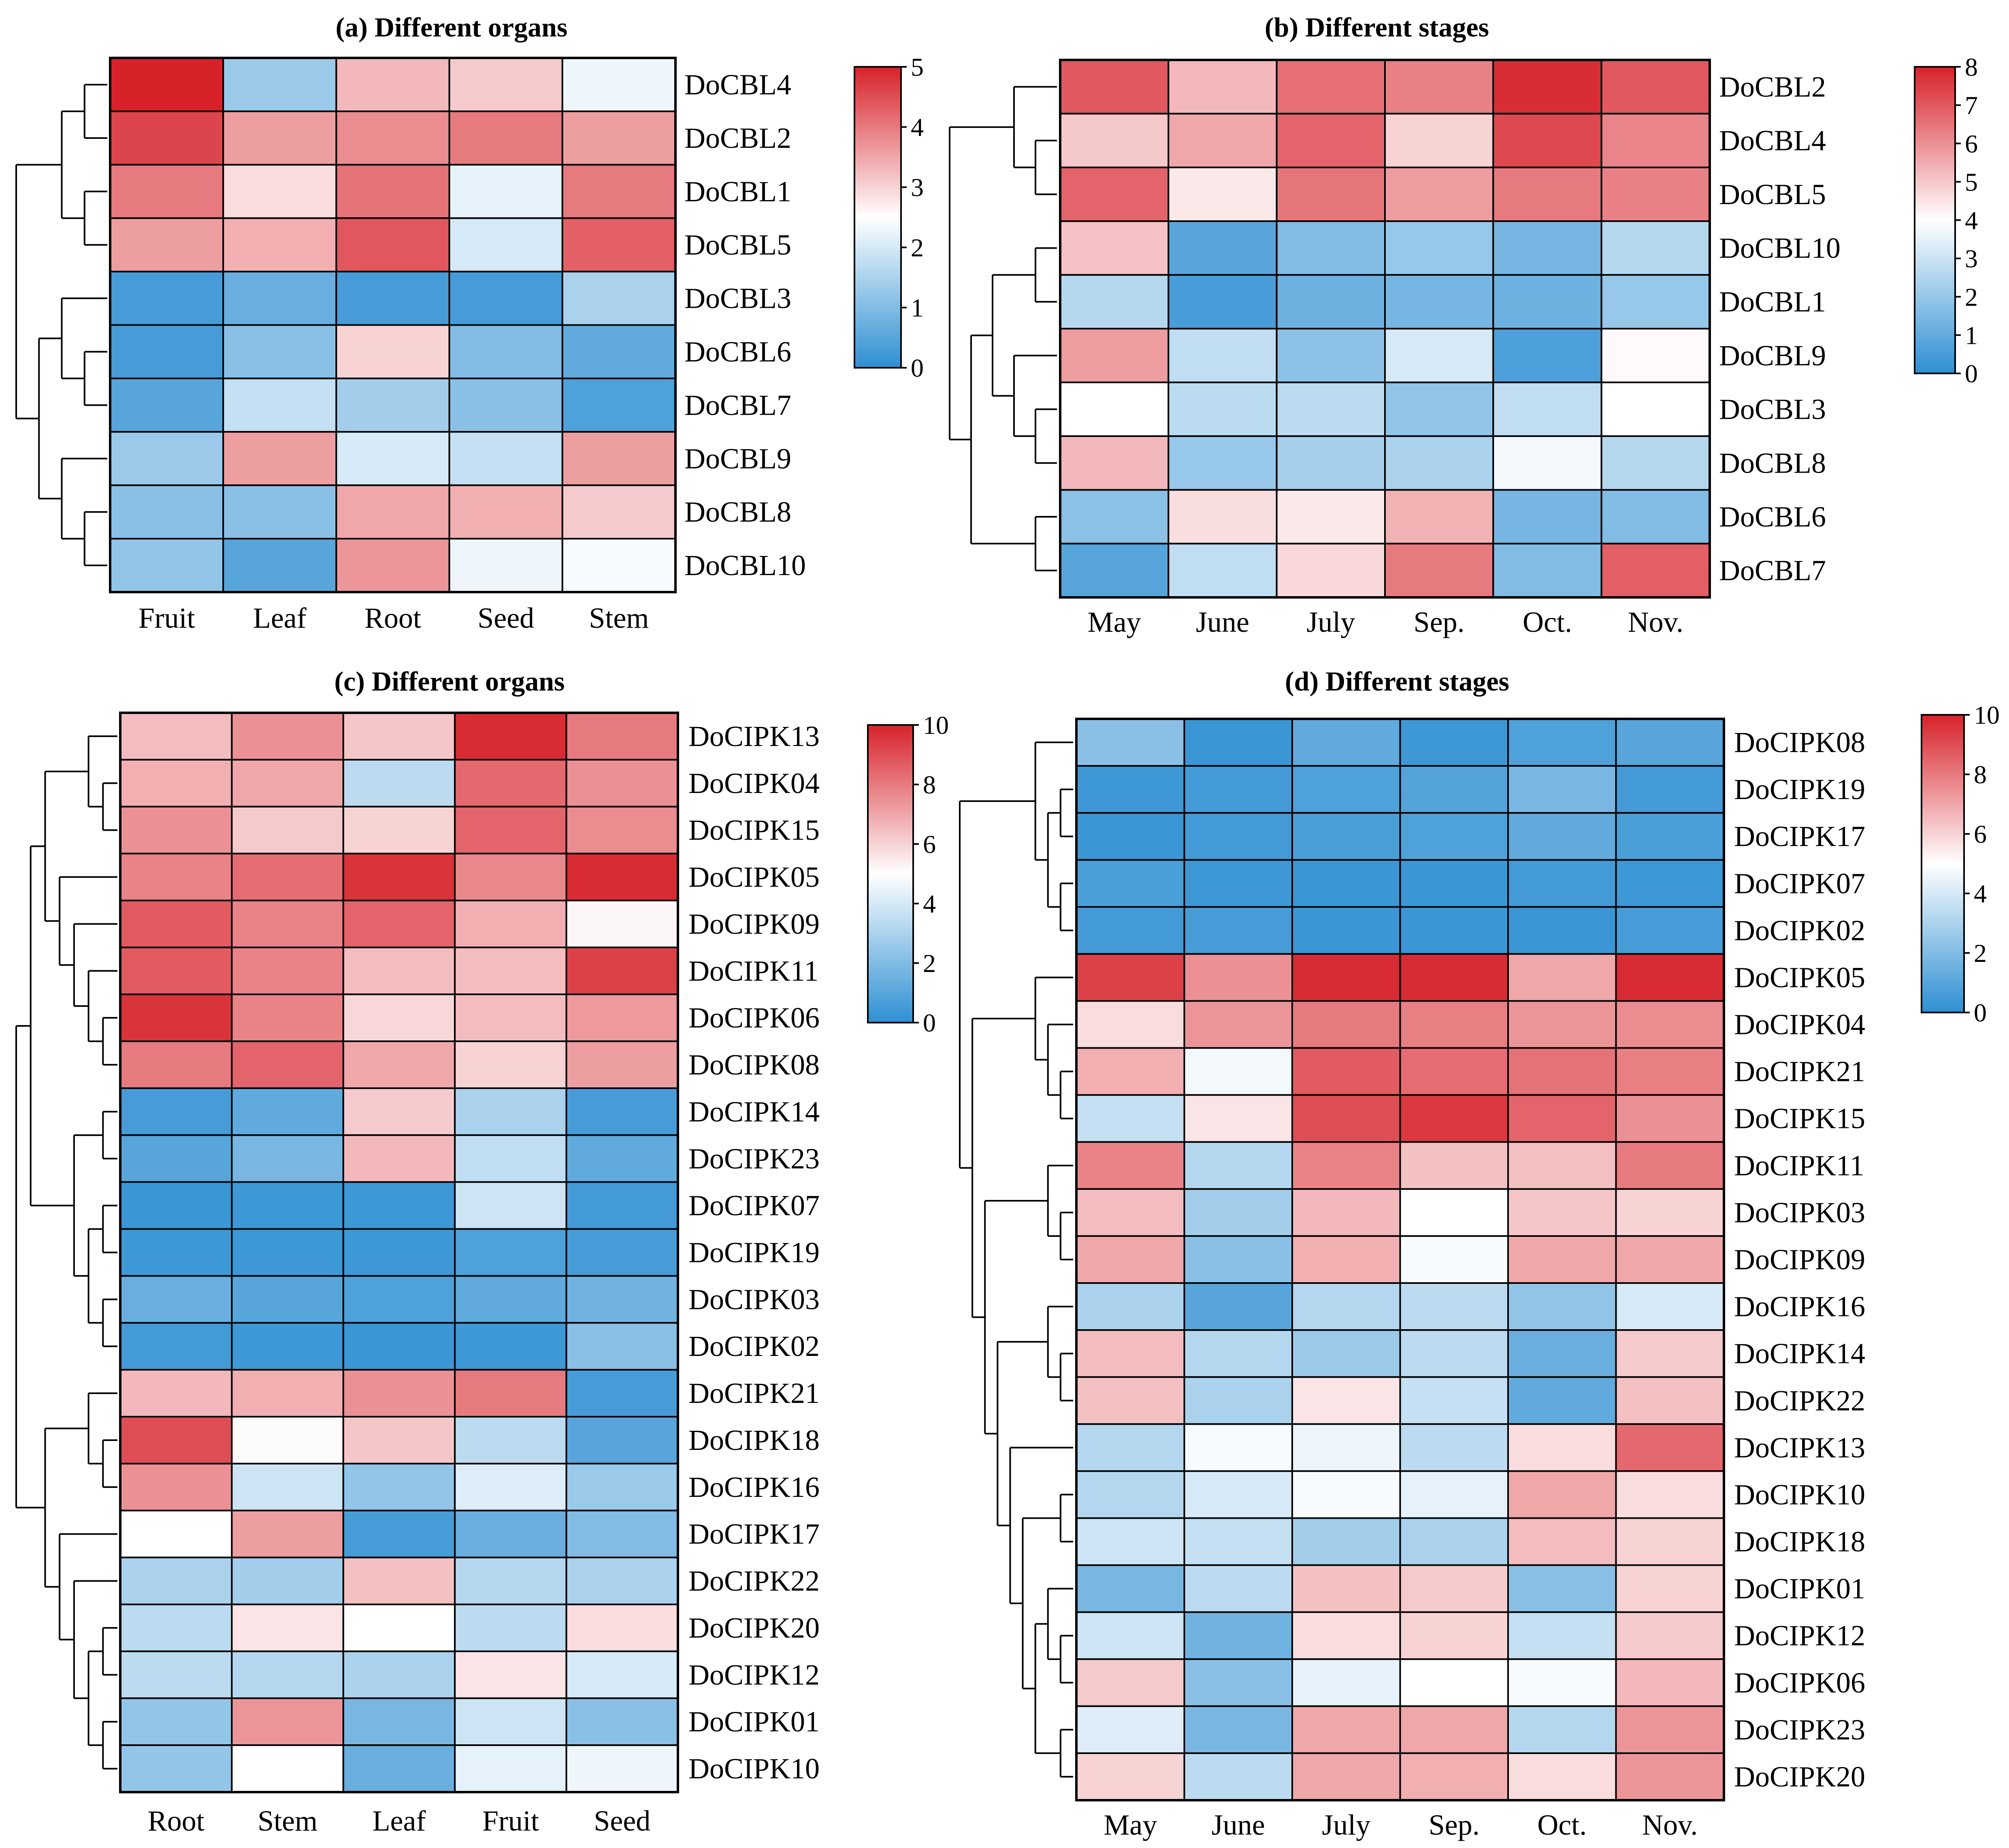 The height and width of the screenshot is (1848, 2009). What do you see at coordinates (929, 844) in the screenshot?
I see `colorbar-tick-label: 6` at bounding box center [929, 844].